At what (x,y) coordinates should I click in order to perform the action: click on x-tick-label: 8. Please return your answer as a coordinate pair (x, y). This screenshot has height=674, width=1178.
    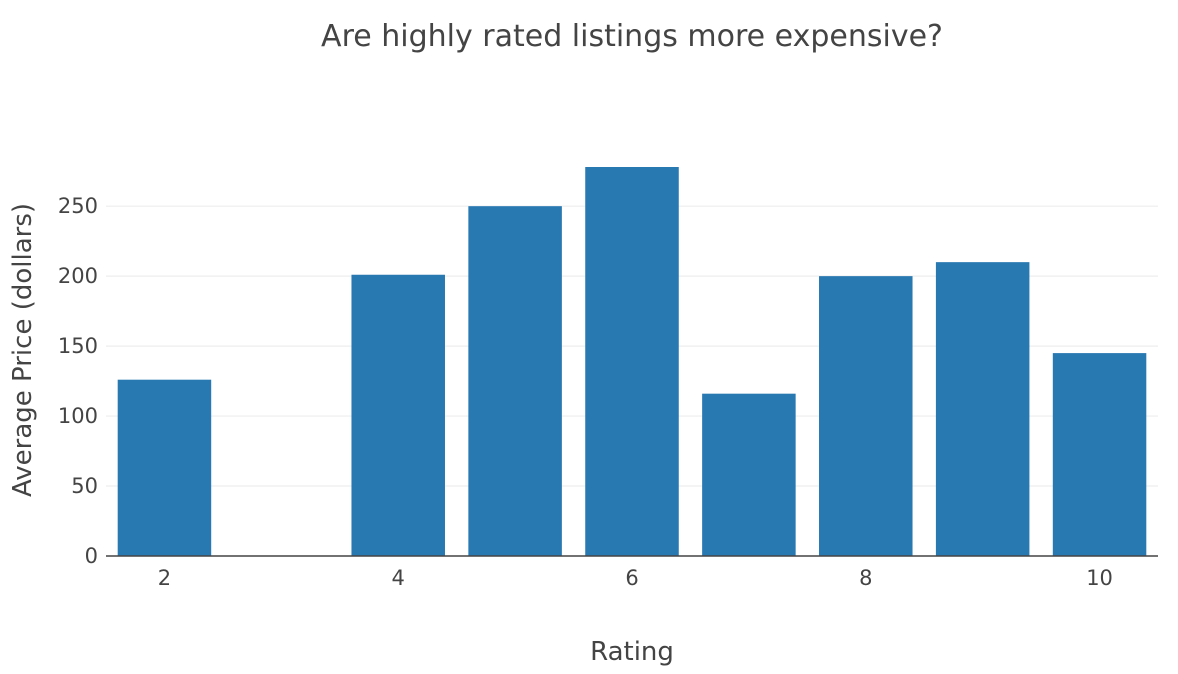
    Looking at the image, I should click on (865, 578).